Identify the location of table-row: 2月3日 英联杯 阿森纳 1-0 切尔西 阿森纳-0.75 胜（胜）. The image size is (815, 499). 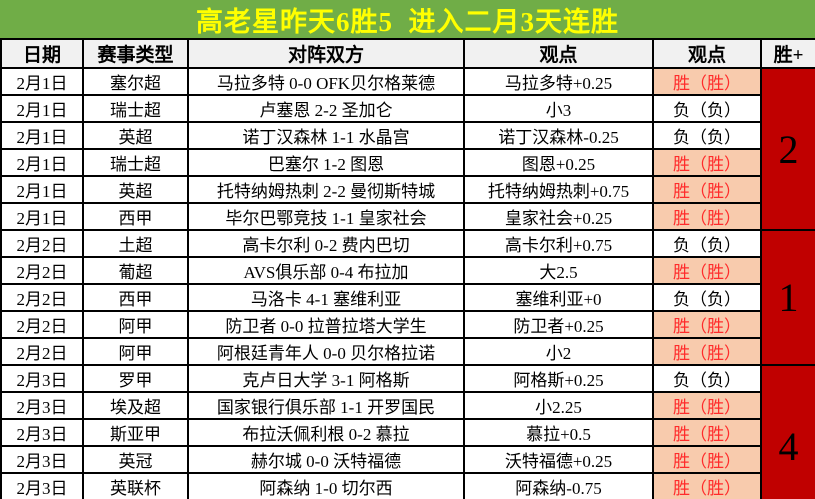
(407, 485).